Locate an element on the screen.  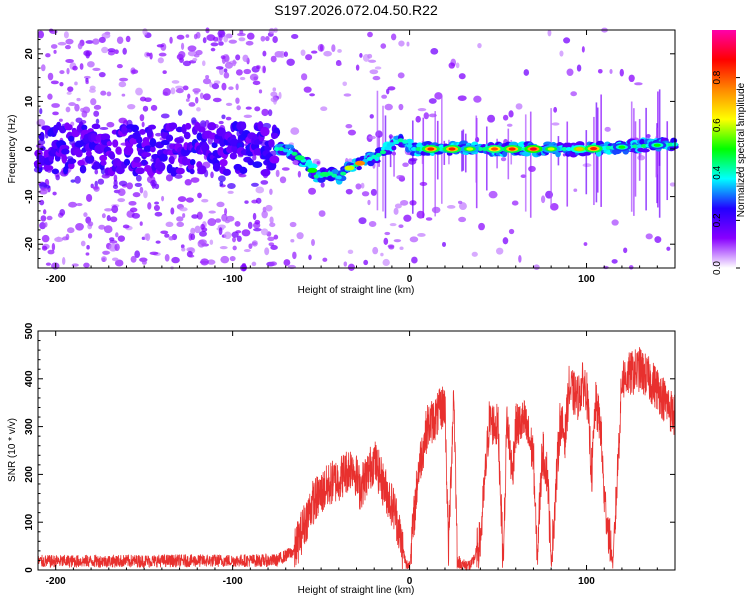
spectrogram-dip-spot is located at coordinates (299, 158).